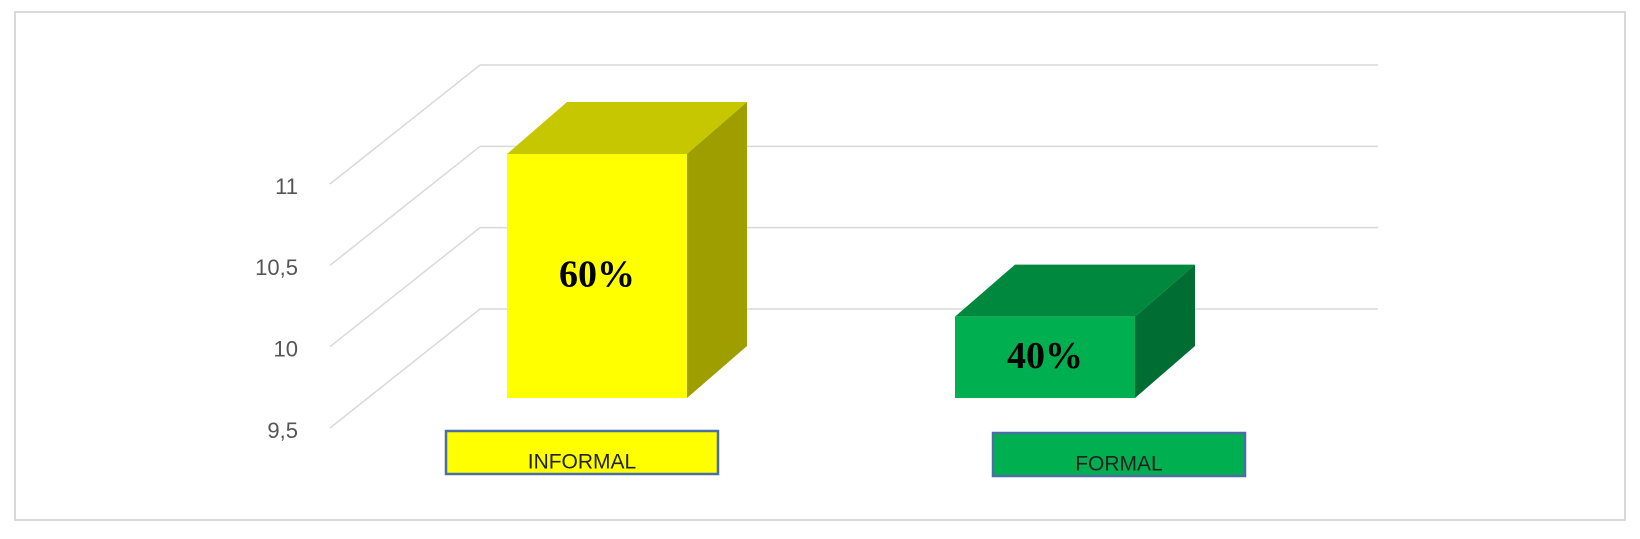 The image size is (1640, 539). I want to click on y-tick-label: 10, so click(286, 348).